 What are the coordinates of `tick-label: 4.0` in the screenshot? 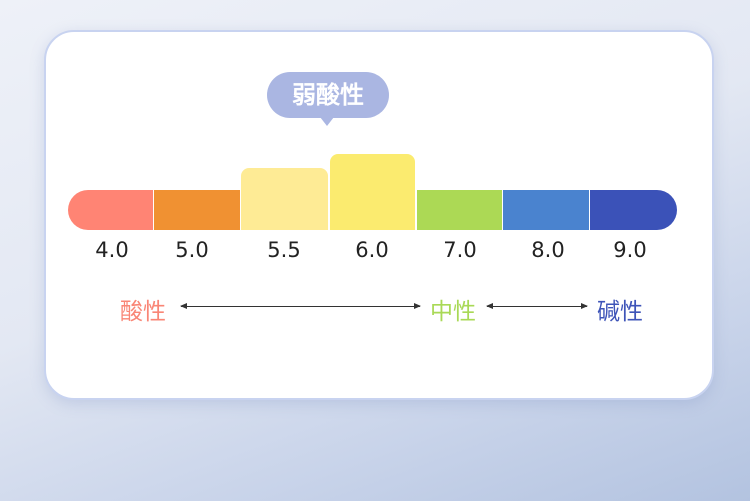 It's located at (112, 250).